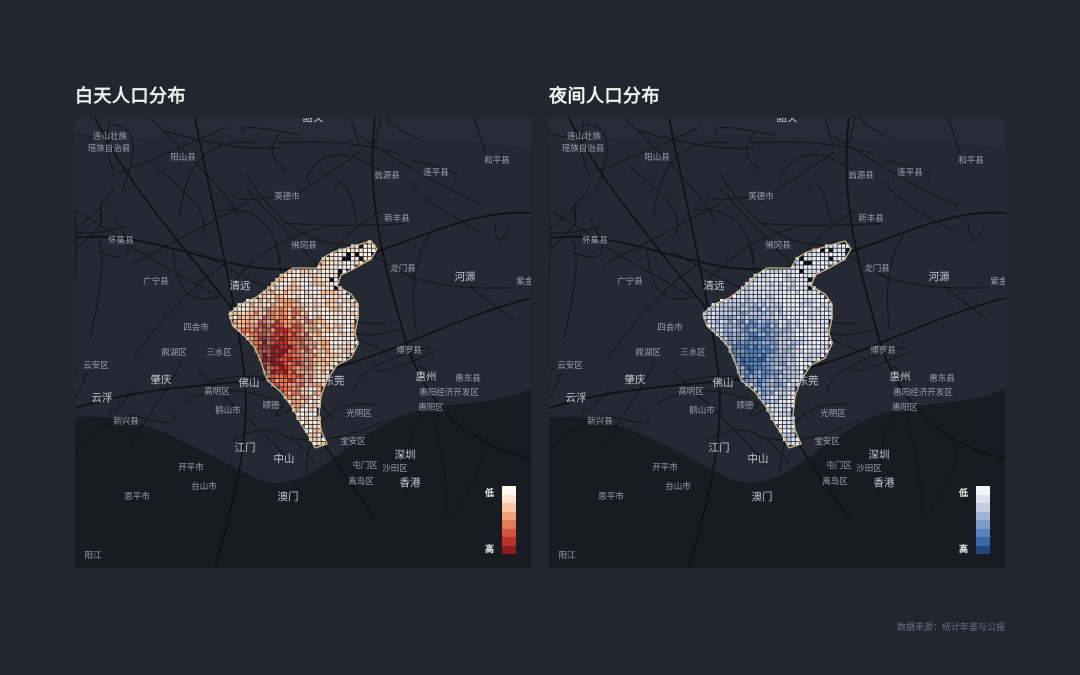  What do you see at coordinates (879, 454) in the screenshot?
I see `place-label: 深圳` at bounding box center [879, 454].